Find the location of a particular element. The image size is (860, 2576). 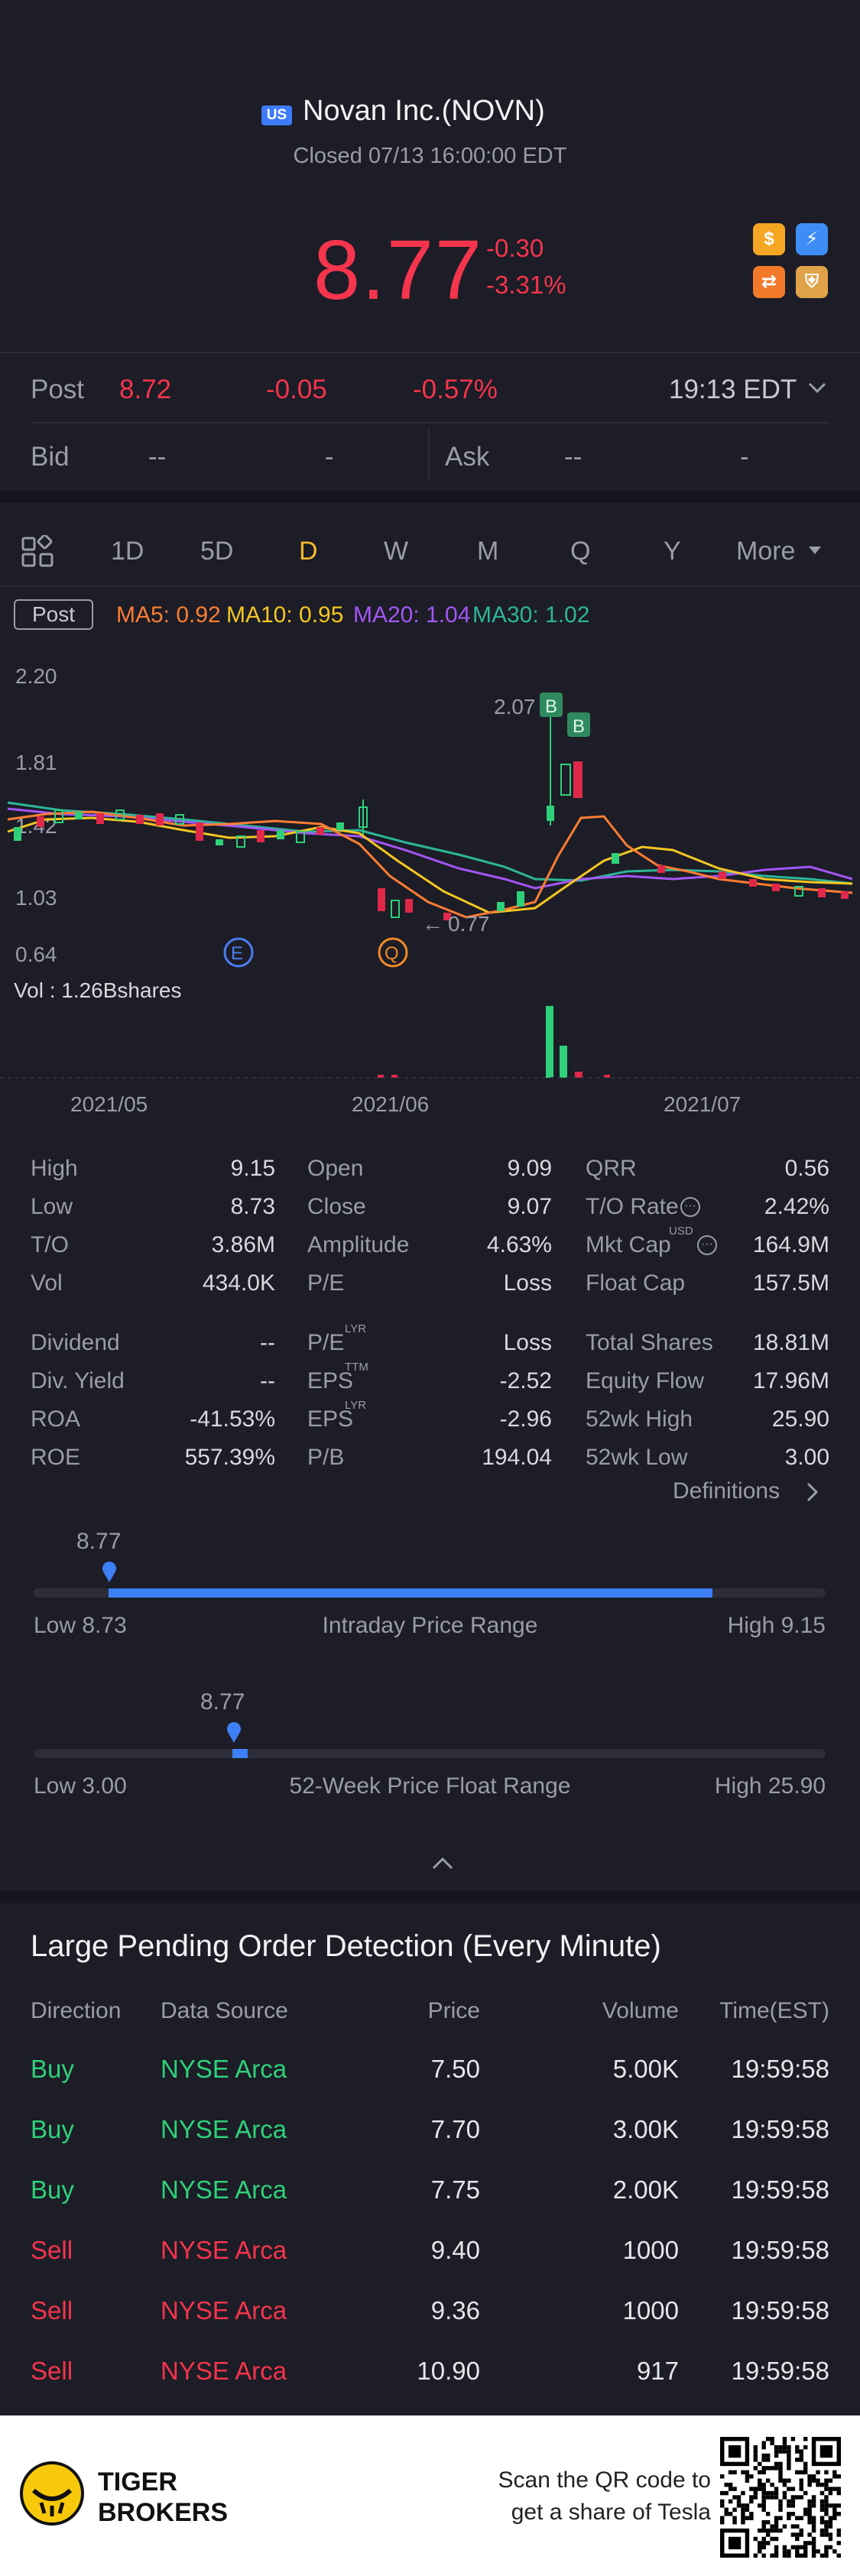

stat-value: 4.63% is located at coordinates (519, 1244).